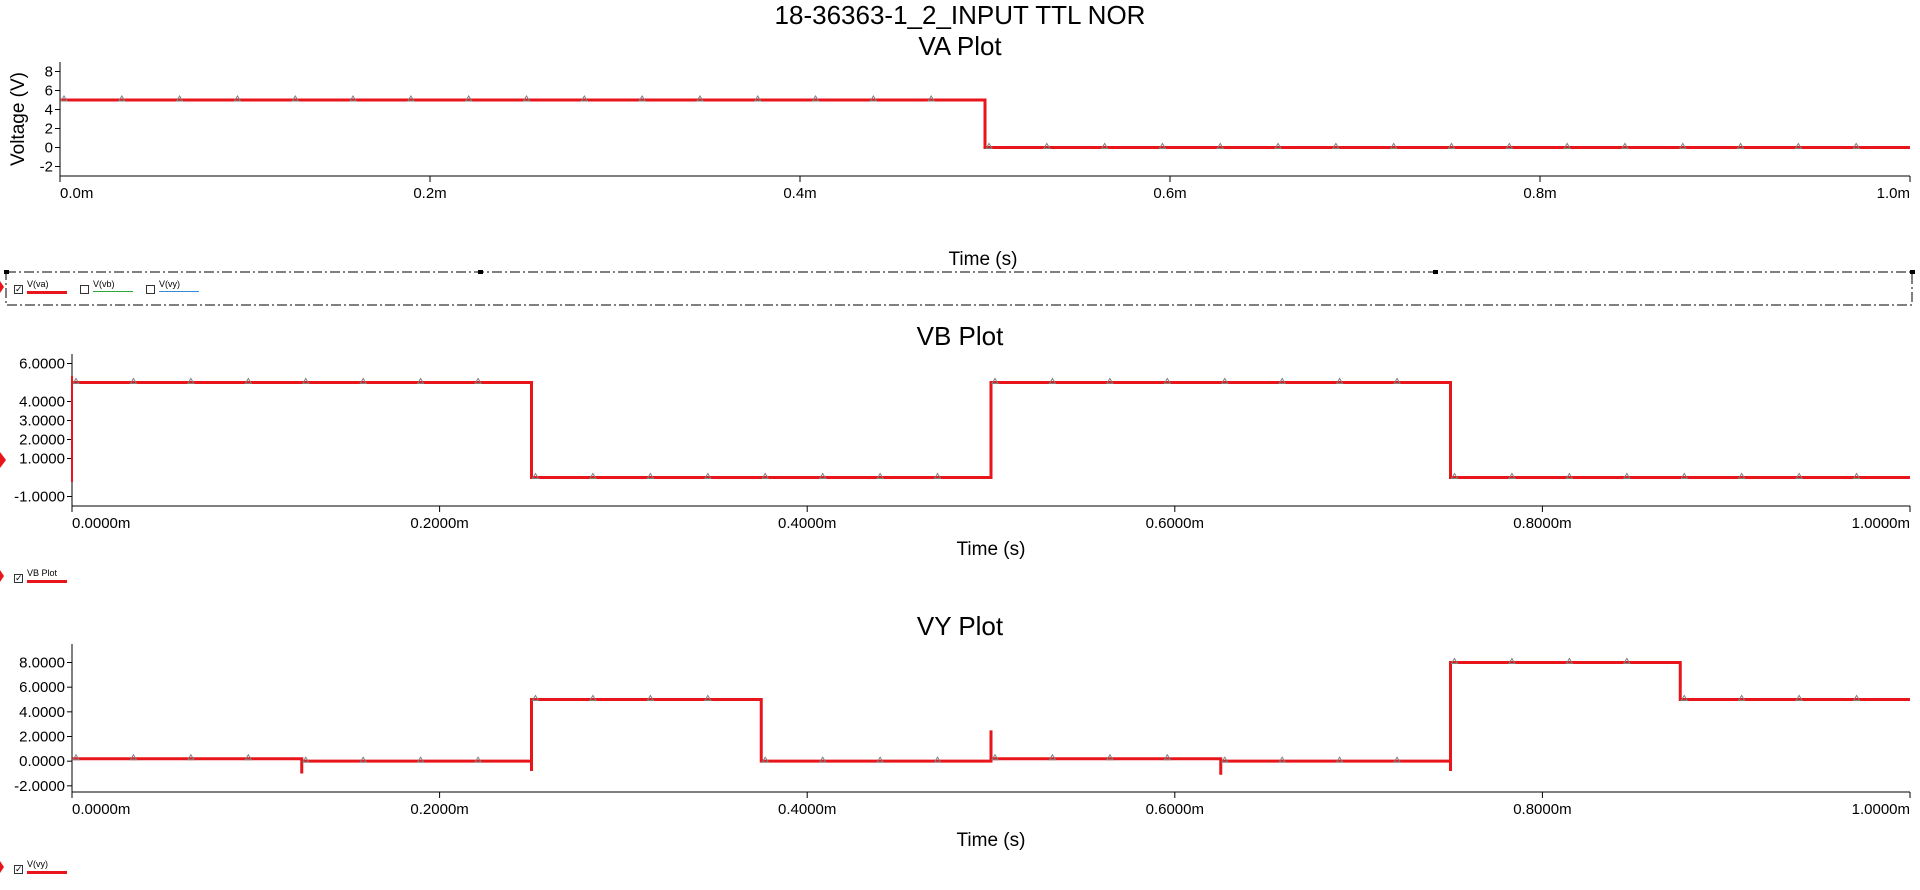  Describe the element at coordinates (1539, 193) in the screenshot. I see `va-x-tick-label: 0.8m` at that location.